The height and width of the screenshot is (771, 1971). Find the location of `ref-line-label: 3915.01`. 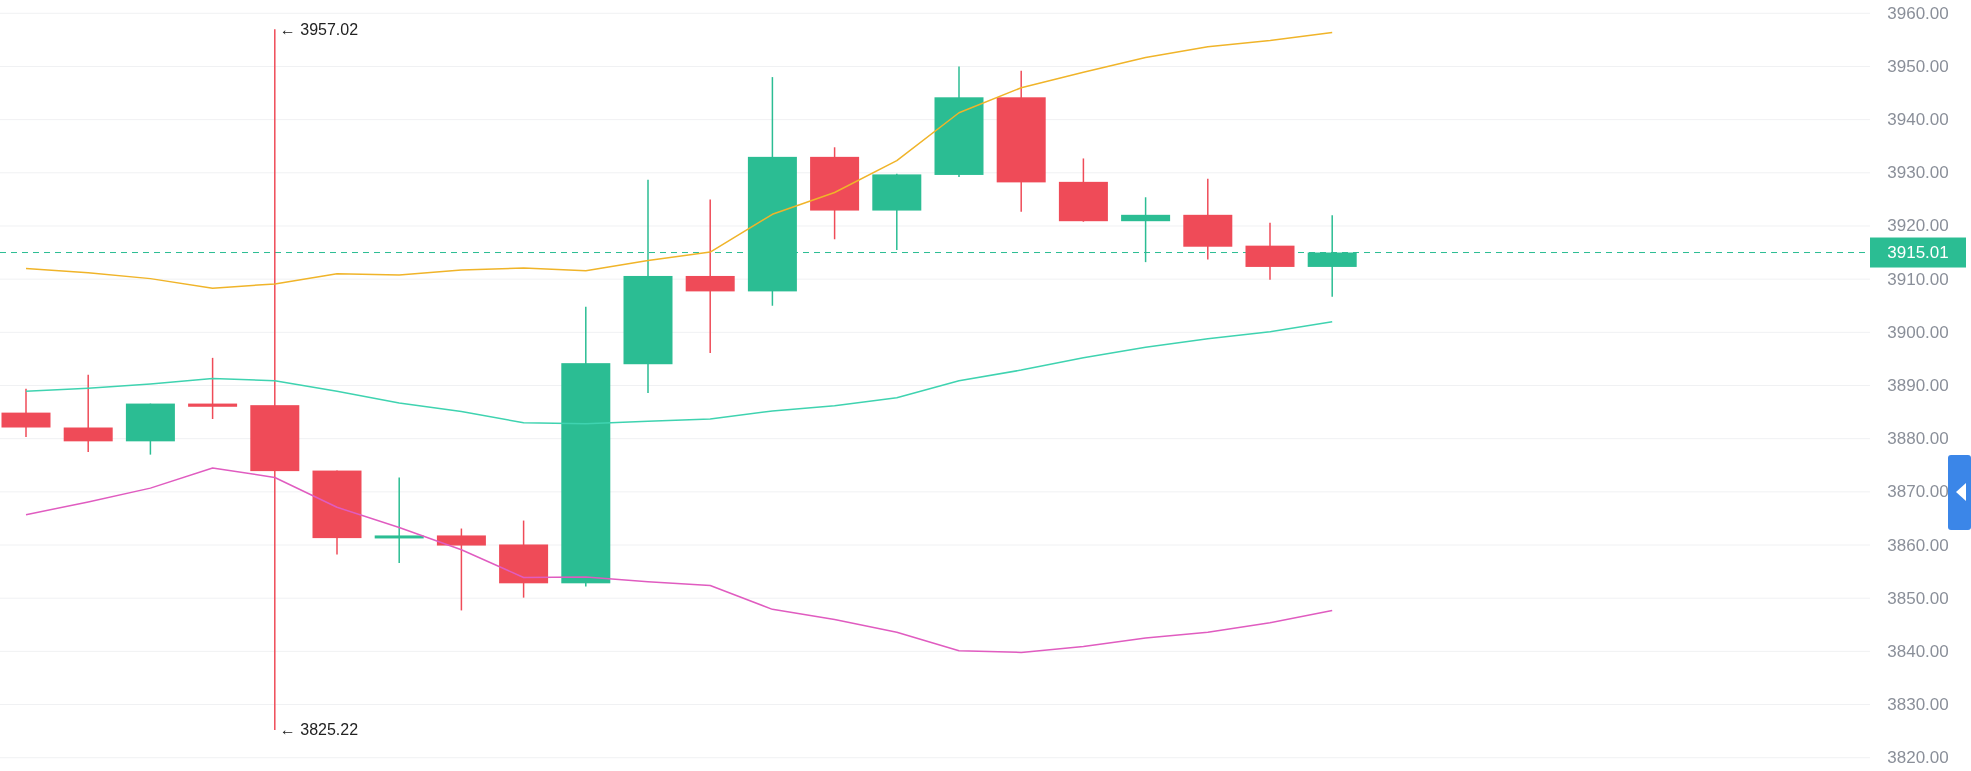

ref-line-label: 3915.01 is located at coordinates (1918, 253).